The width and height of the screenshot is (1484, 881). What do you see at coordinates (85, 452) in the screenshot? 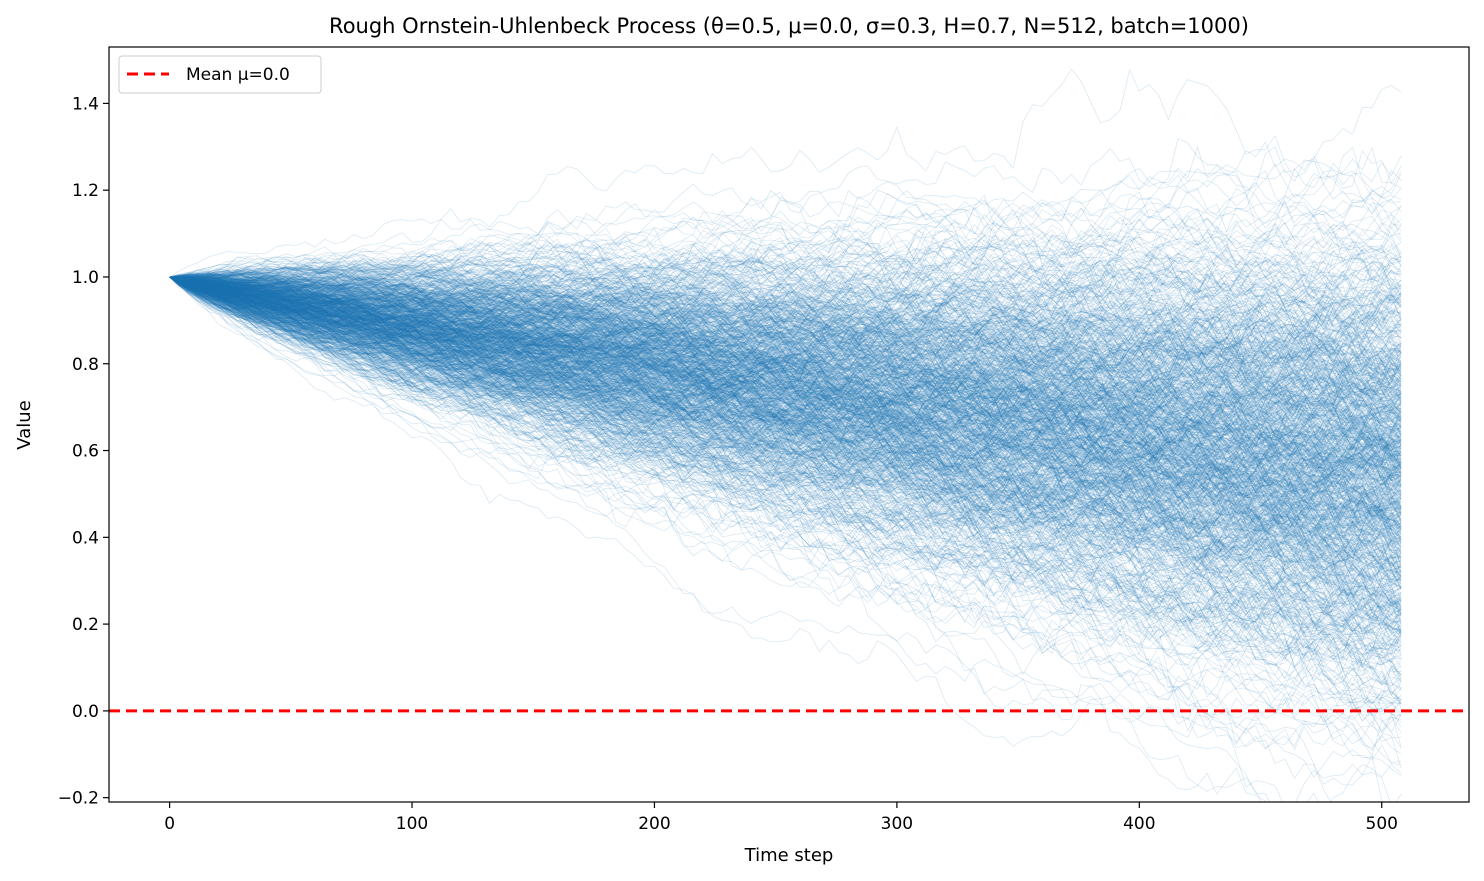
I see `y-tick-label: 0.6` at bounding box center [85, 452].